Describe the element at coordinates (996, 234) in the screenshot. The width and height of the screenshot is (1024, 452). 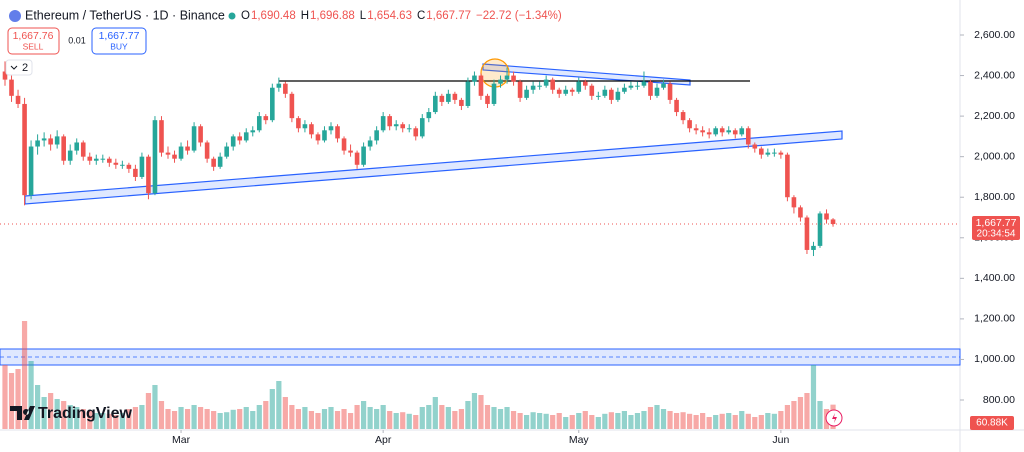
I see `countdown: 20:34:54` at that location.